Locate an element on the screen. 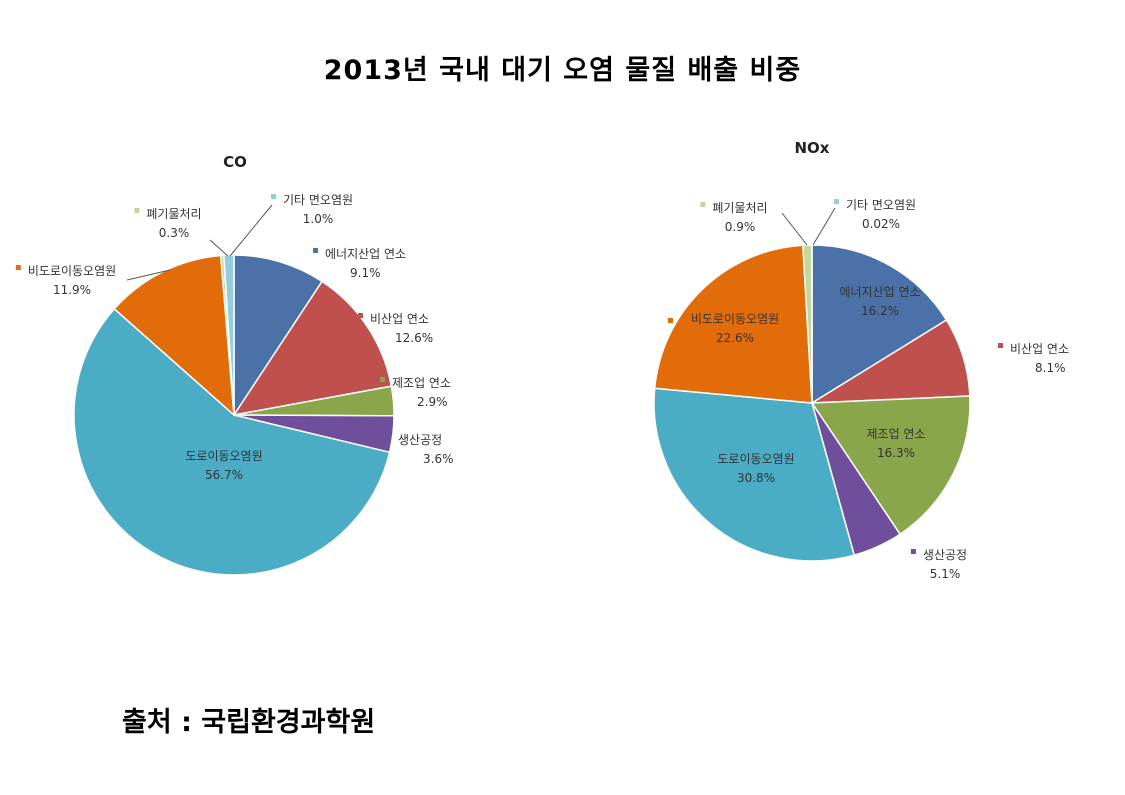  nox-legend-marker-non-road-mobile-sources is located at coordinates (670, 320).